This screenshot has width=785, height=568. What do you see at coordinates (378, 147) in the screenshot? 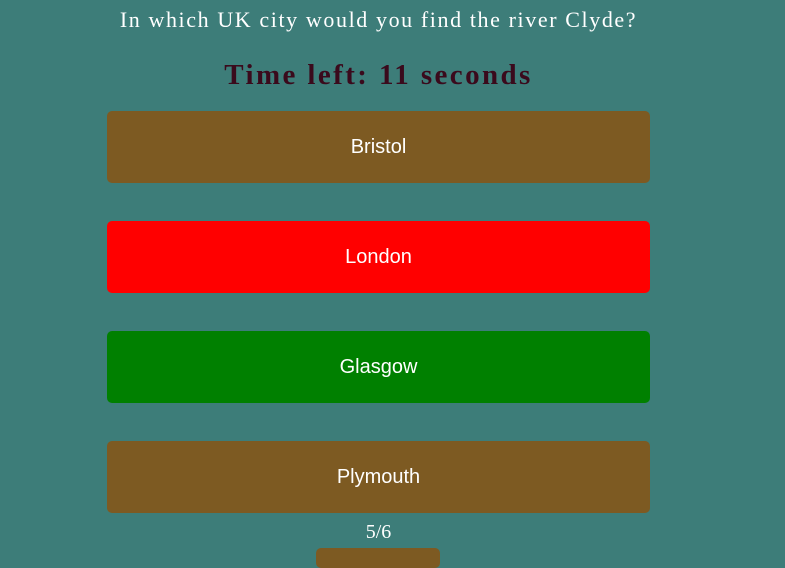
I see `answer-option-bristol: Bristol` at bounding box center [378, 147].